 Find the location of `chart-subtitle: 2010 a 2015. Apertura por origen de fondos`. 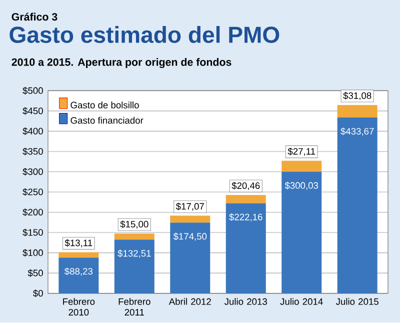

chart-subtitle: 2010 a 2015. Apertura por origen de fondos is located at coordinates (122, 63).